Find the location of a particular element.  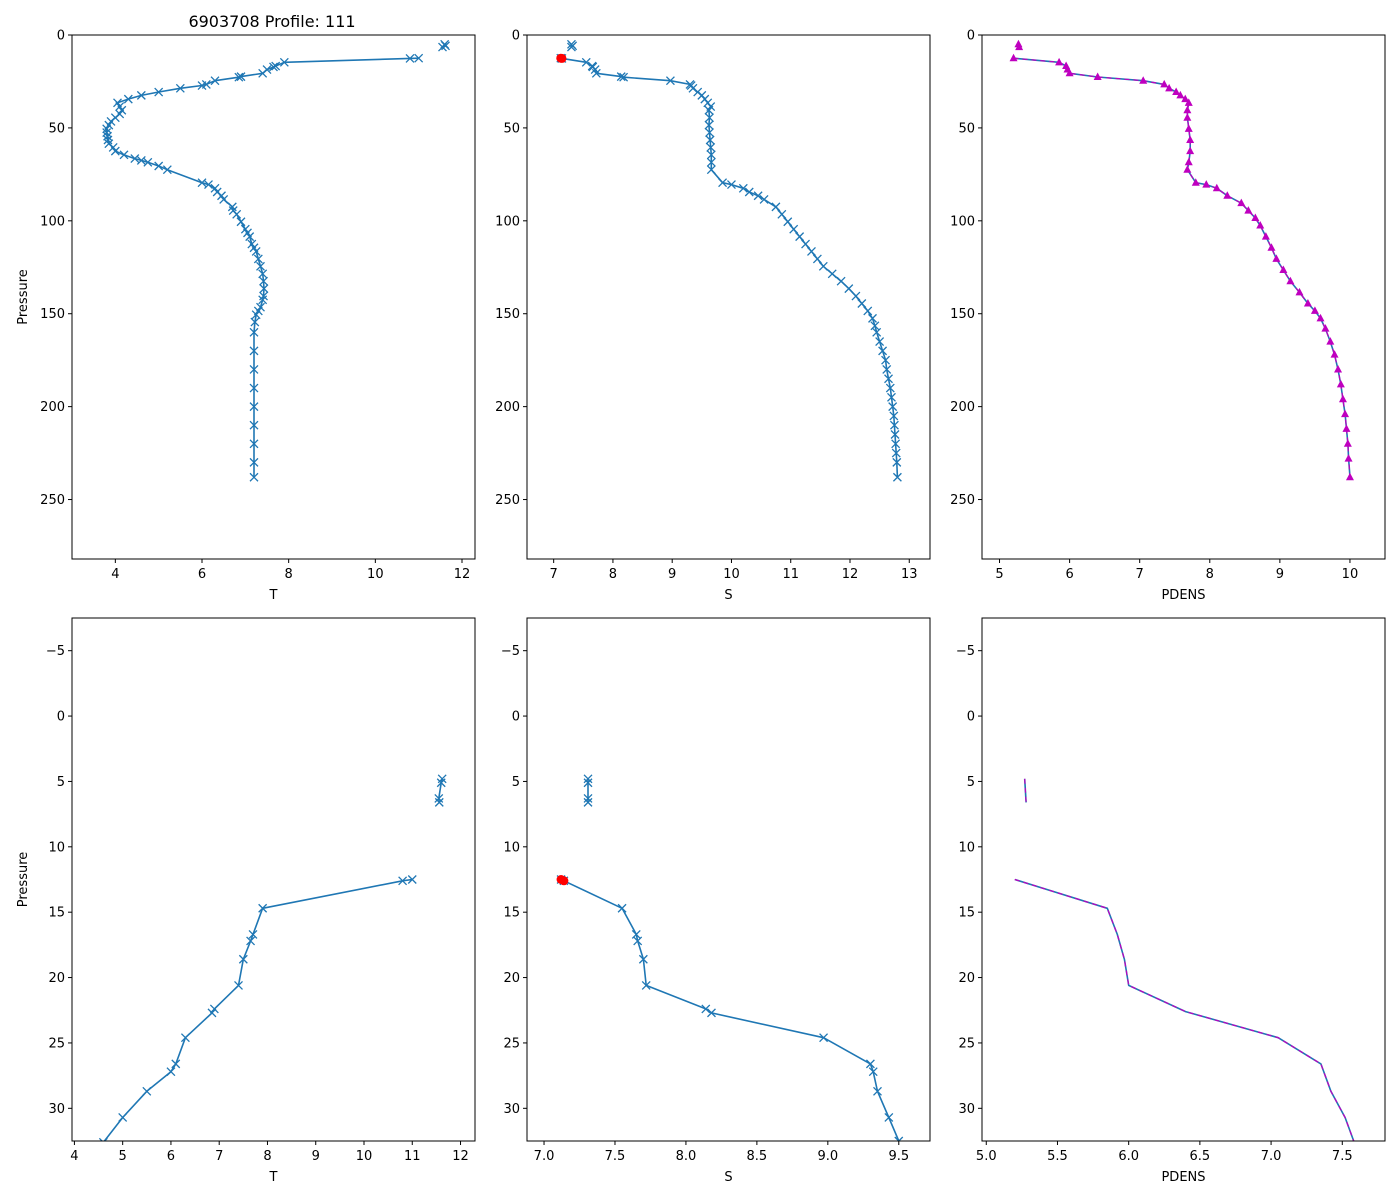

y-tick-label: 150 is located at coordinates (52, 314).